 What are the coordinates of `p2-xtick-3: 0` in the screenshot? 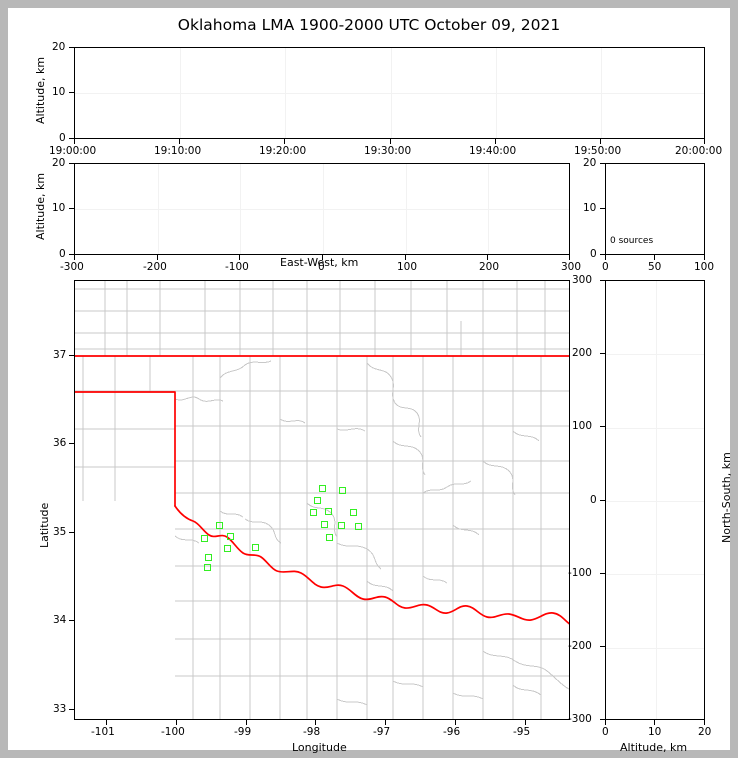 It's located at (321, 267).